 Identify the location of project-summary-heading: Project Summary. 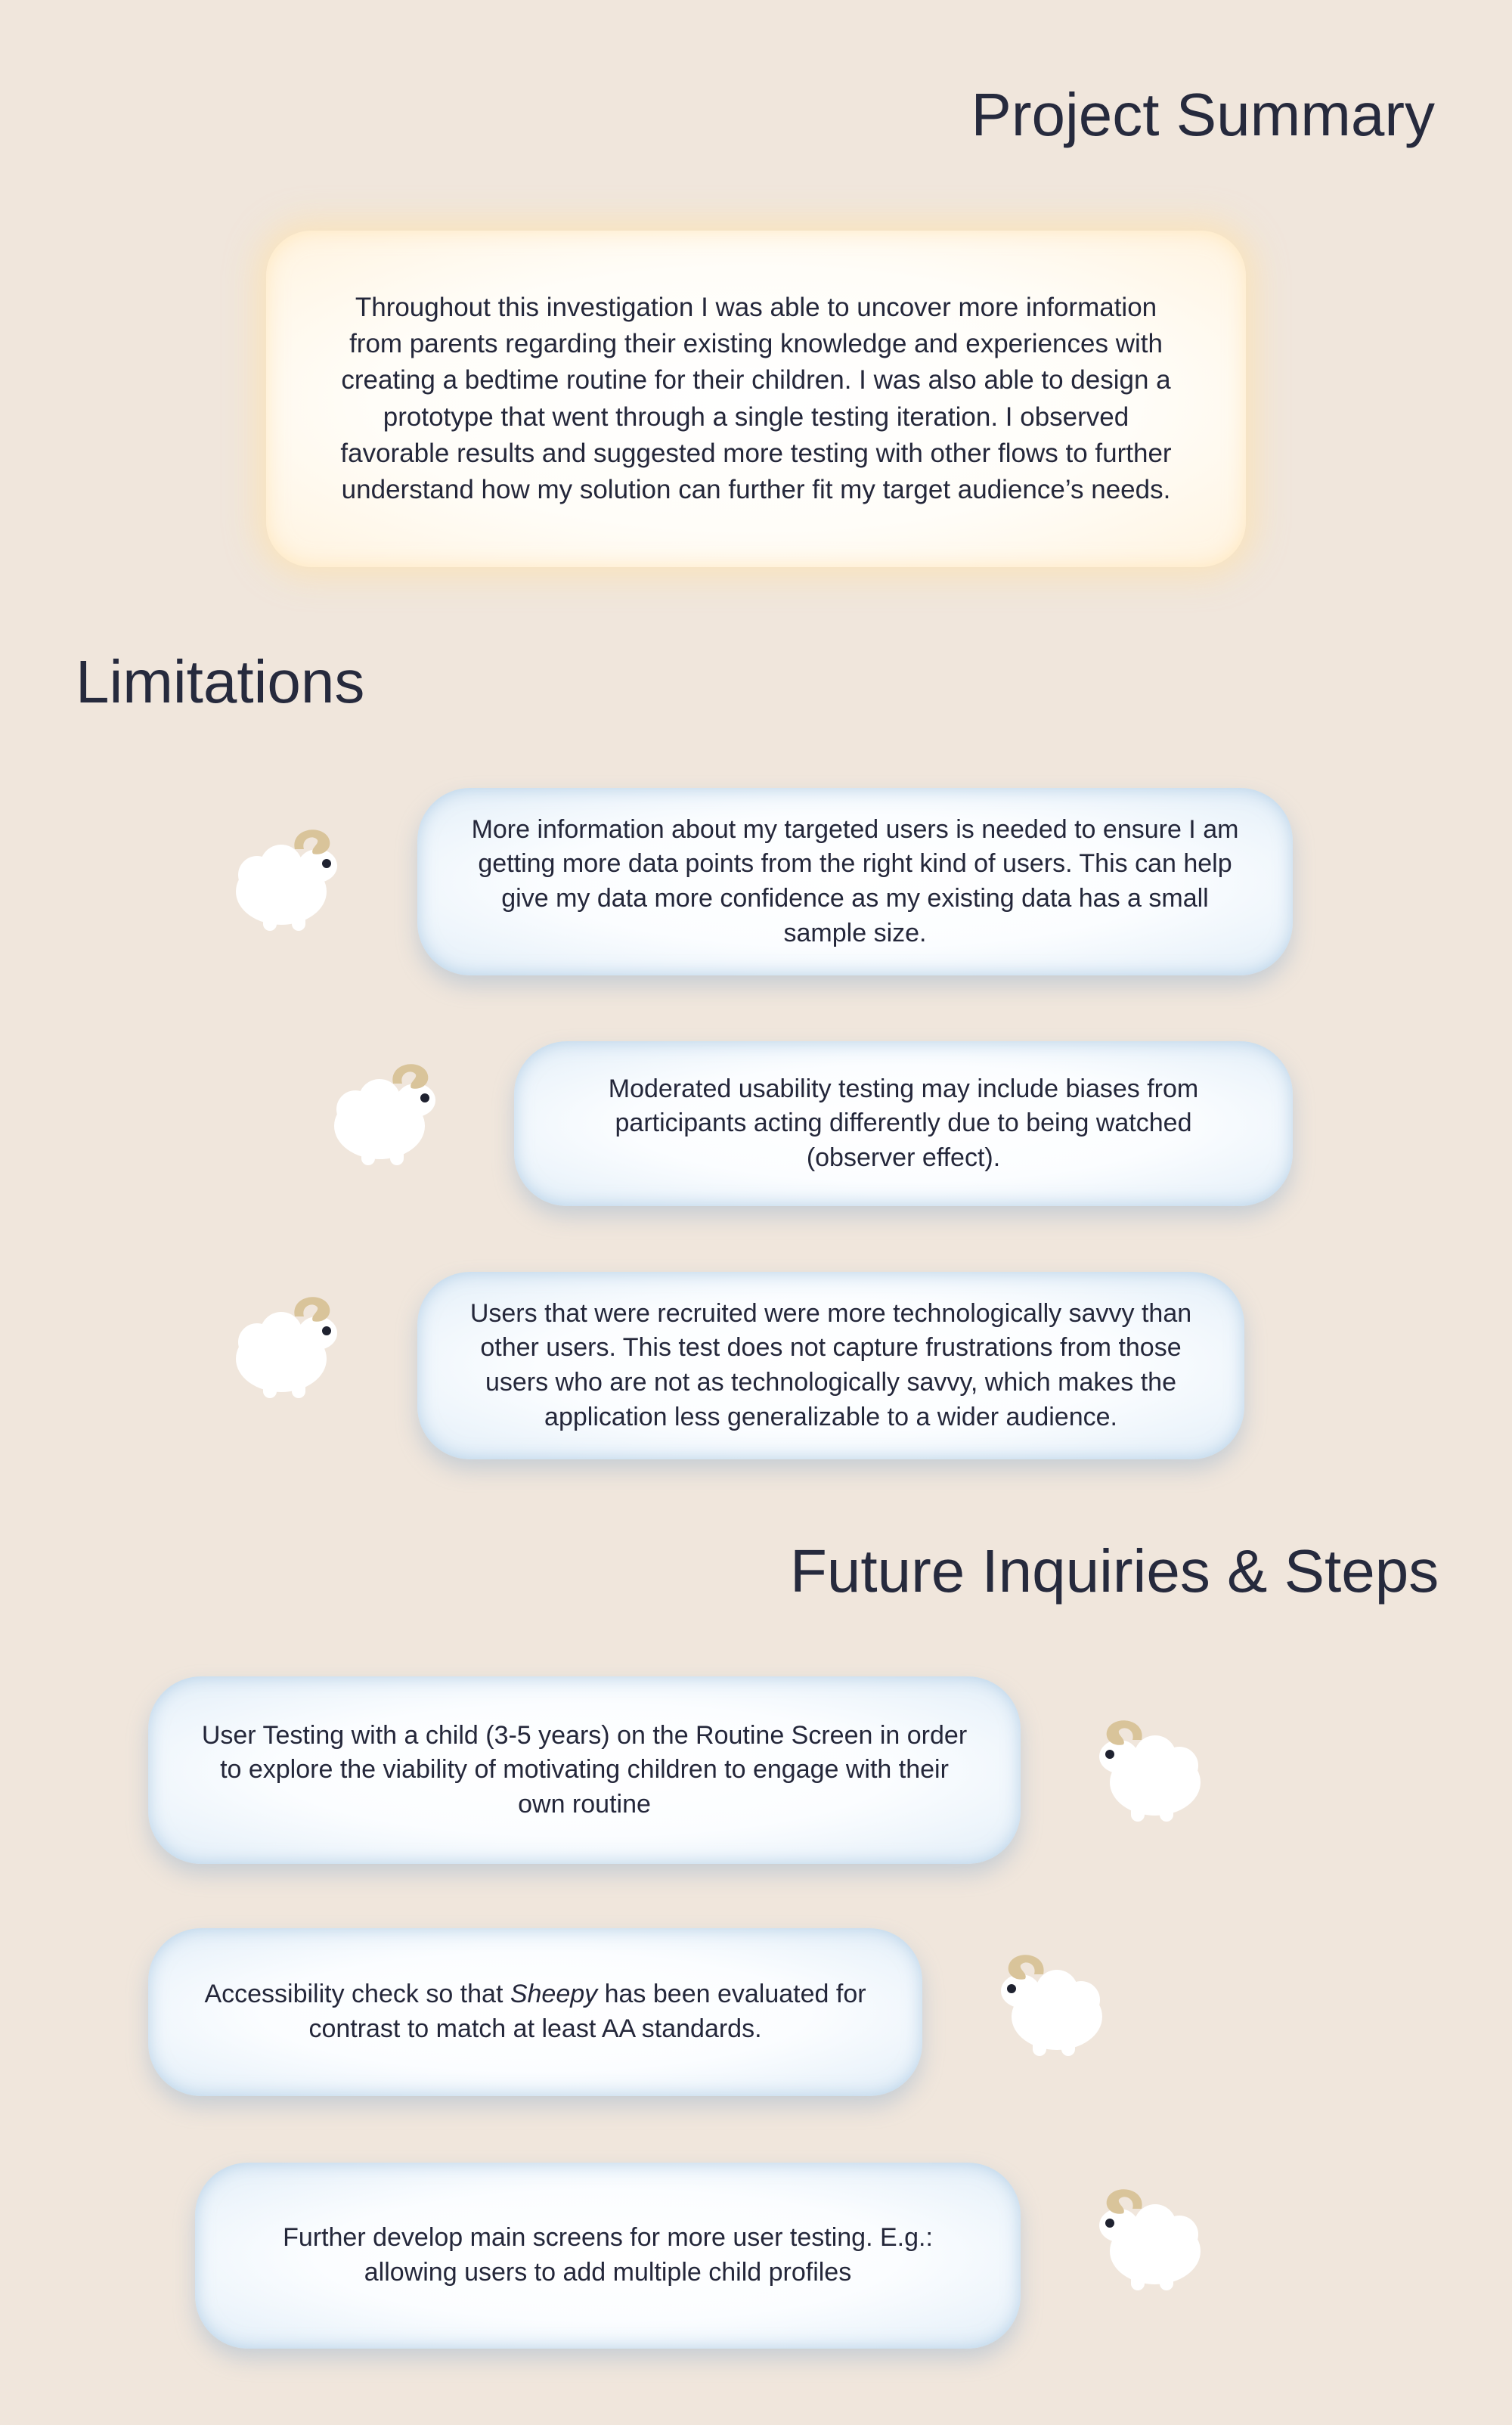
(1203, 114).